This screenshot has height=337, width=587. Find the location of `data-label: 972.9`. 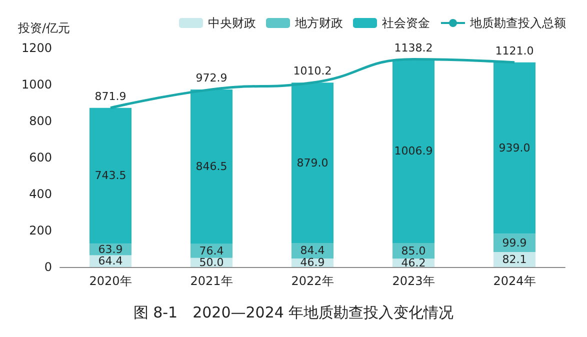

data-label: 972.9 is located at coordinates (212, 77).